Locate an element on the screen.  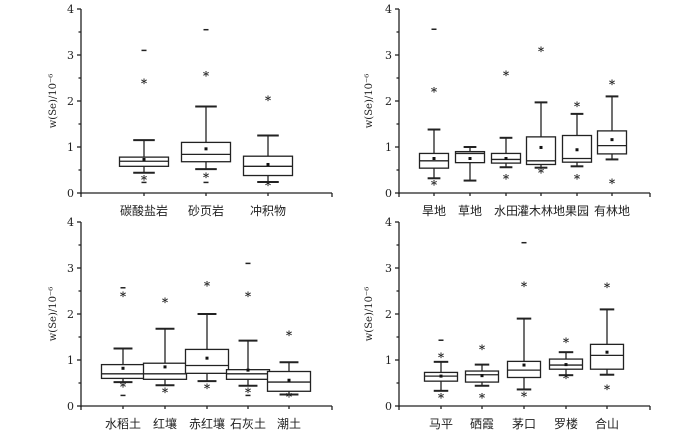
x-tick-label: 果园 is located at coordinates (577, 211).